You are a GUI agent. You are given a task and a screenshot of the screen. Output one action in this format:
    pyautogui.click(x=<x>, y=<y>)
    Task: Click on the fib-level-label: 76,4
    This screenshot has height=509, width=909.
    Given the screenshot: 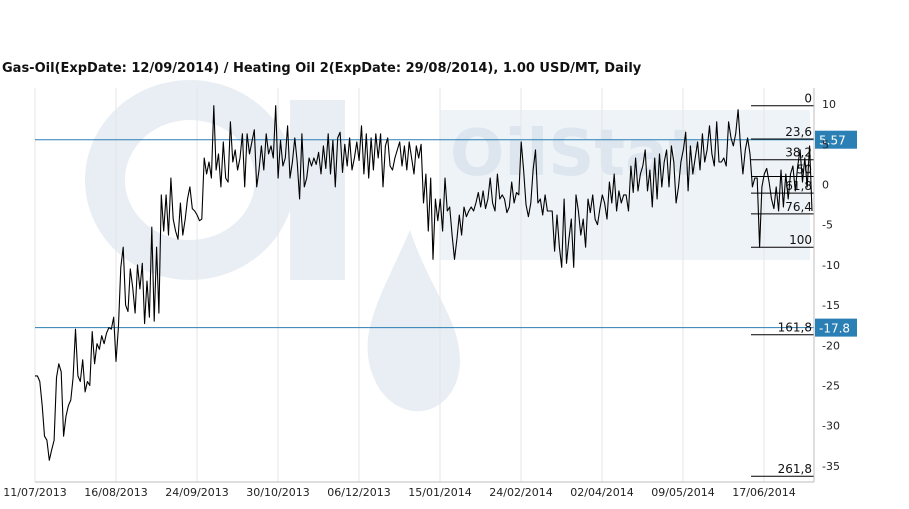 What is the action you would take?
    pyautogui.click(x=798, y=207)
    